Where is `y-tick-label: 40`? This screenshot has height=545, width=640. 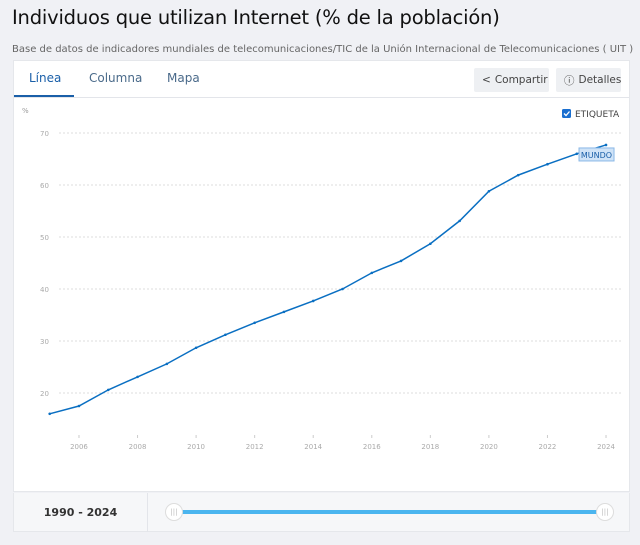 y-tick-label: 40 is located at coordinates (44, 290).